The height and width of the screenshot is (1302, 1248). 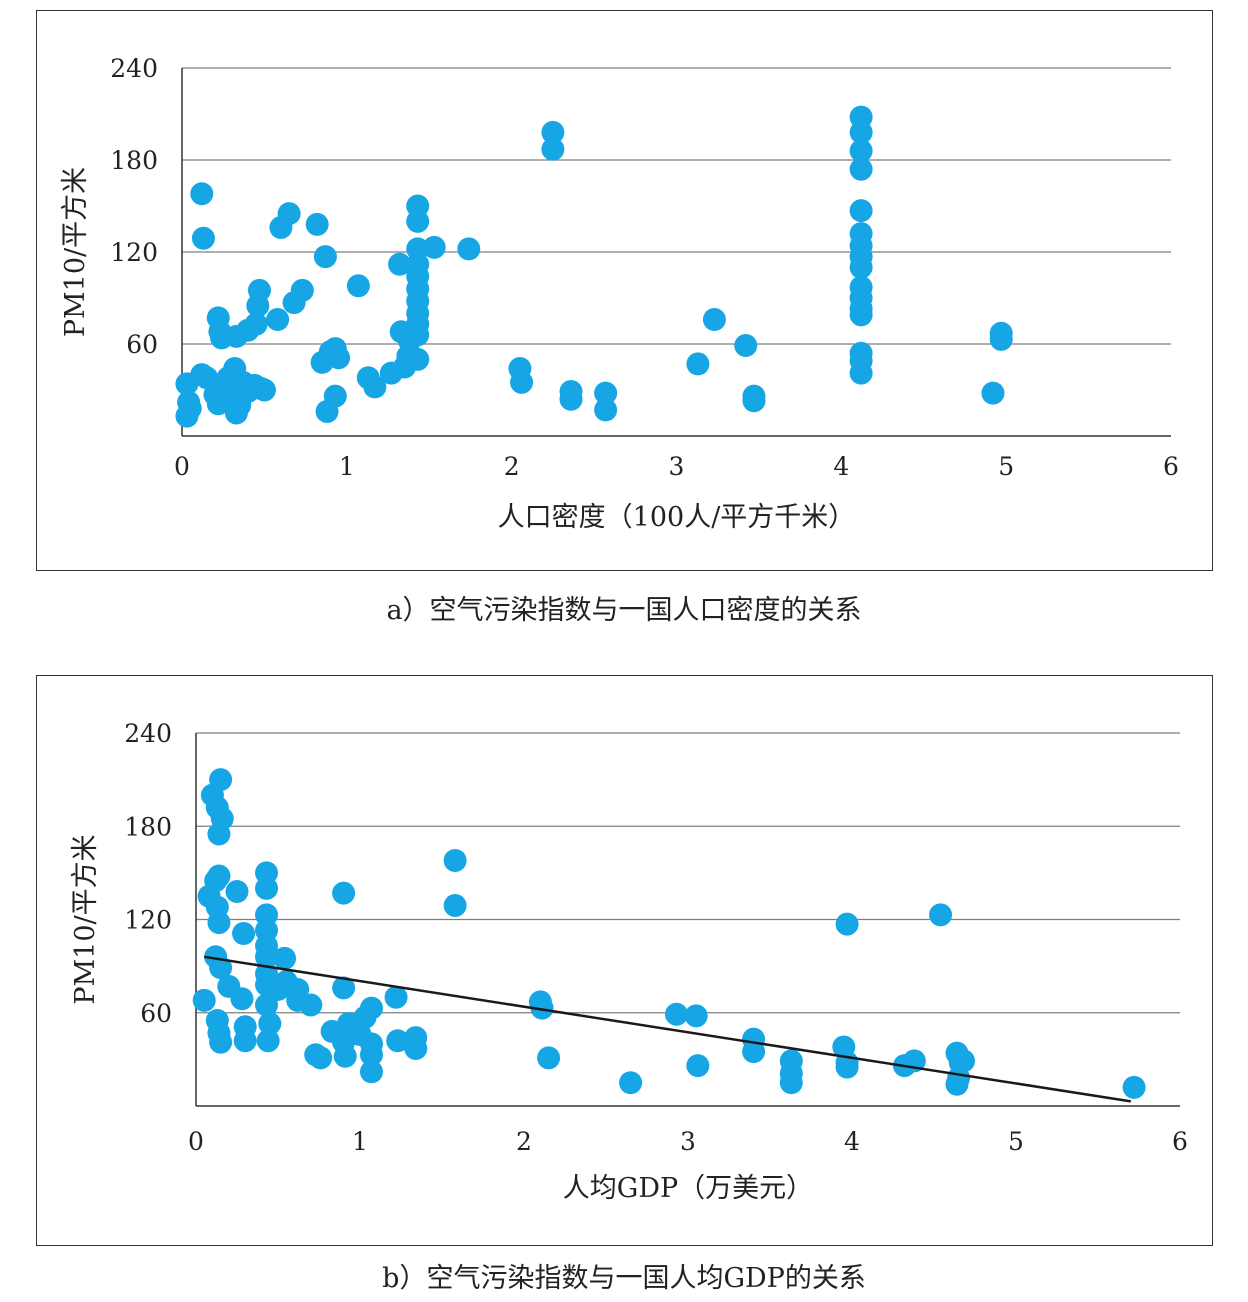 What do you see at coordinates (142, 344) in the screenshot?
I see `y-tick-label: 60` at bounding box center [142, 344].